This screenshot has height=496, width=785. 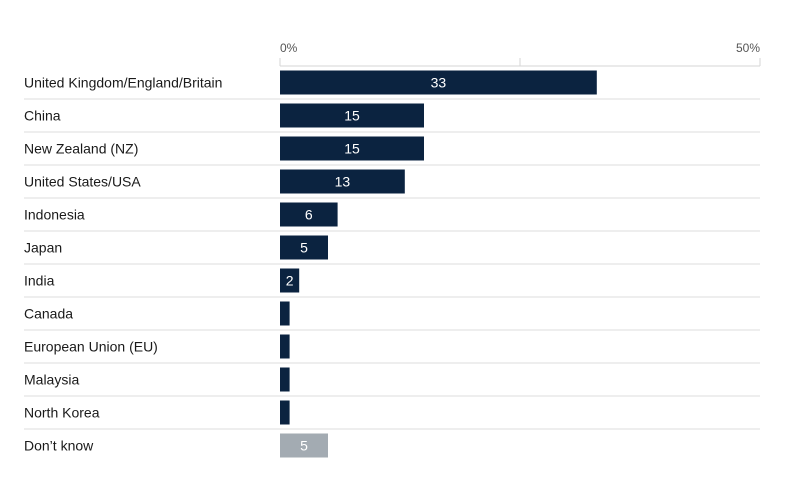 I want to click on tick-label-1: 50%, so click(x=748, y=48).